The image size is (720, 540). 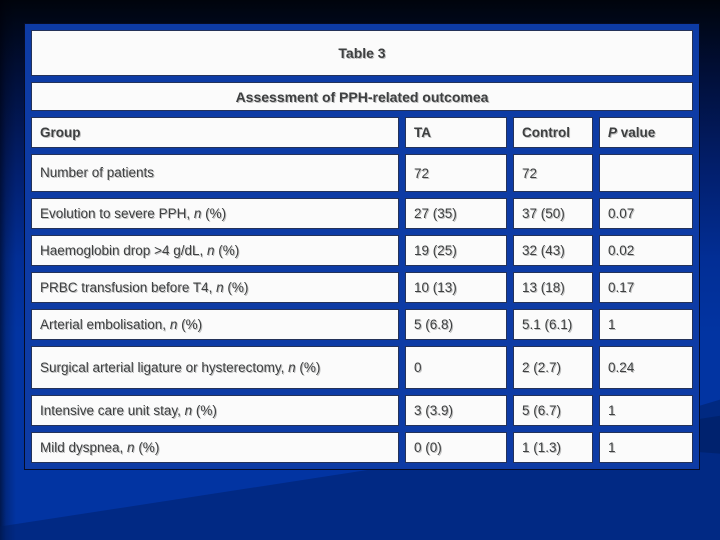 I want to click on p-value: 0.17, so click(x=646, y=287).